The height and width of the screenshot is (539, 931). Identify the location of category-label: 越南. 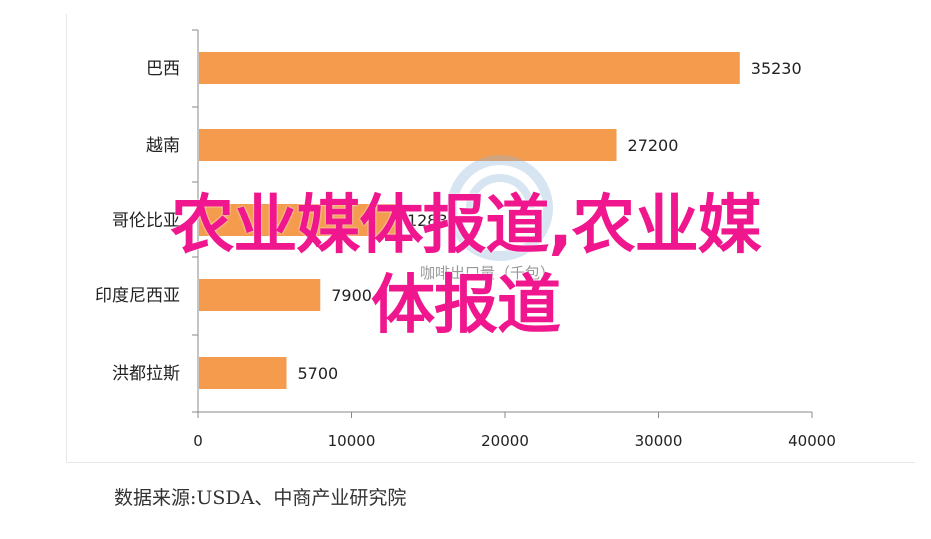
(163, 146).